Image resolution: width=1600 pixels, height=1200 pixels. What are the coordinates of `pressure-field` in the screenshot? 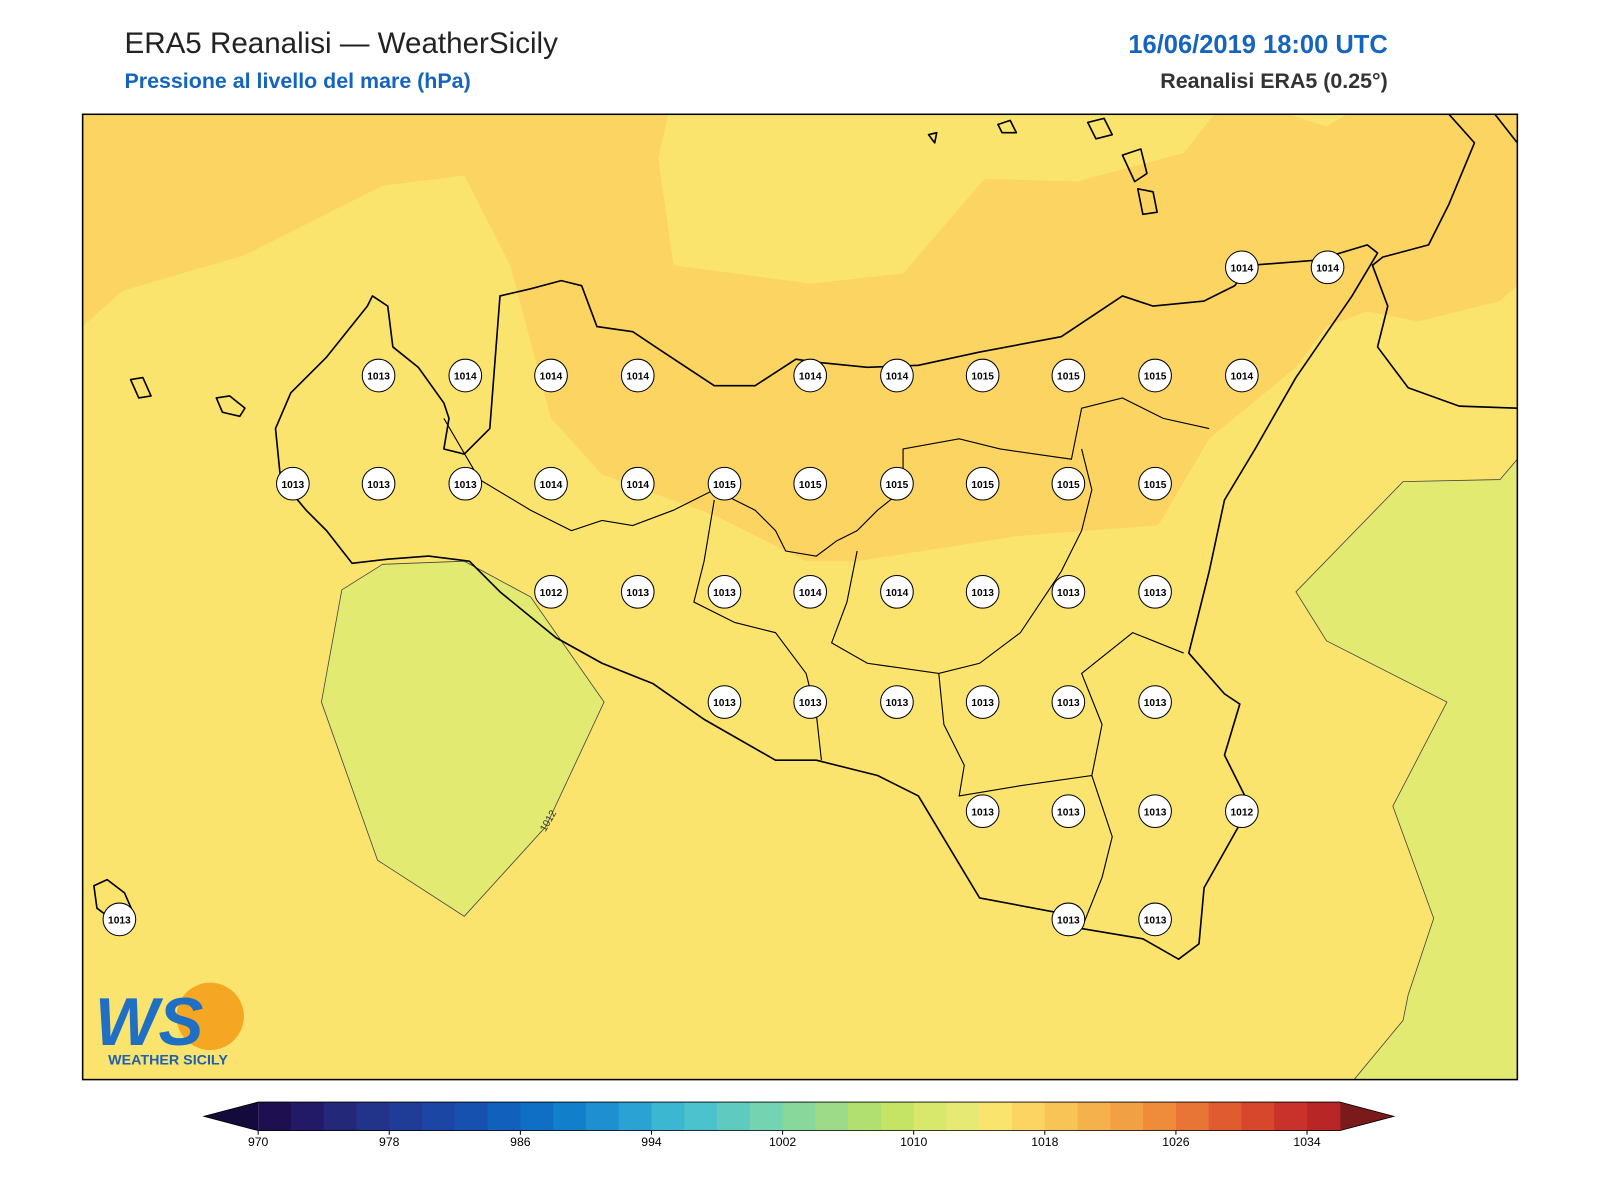 It's located at (463, 738).